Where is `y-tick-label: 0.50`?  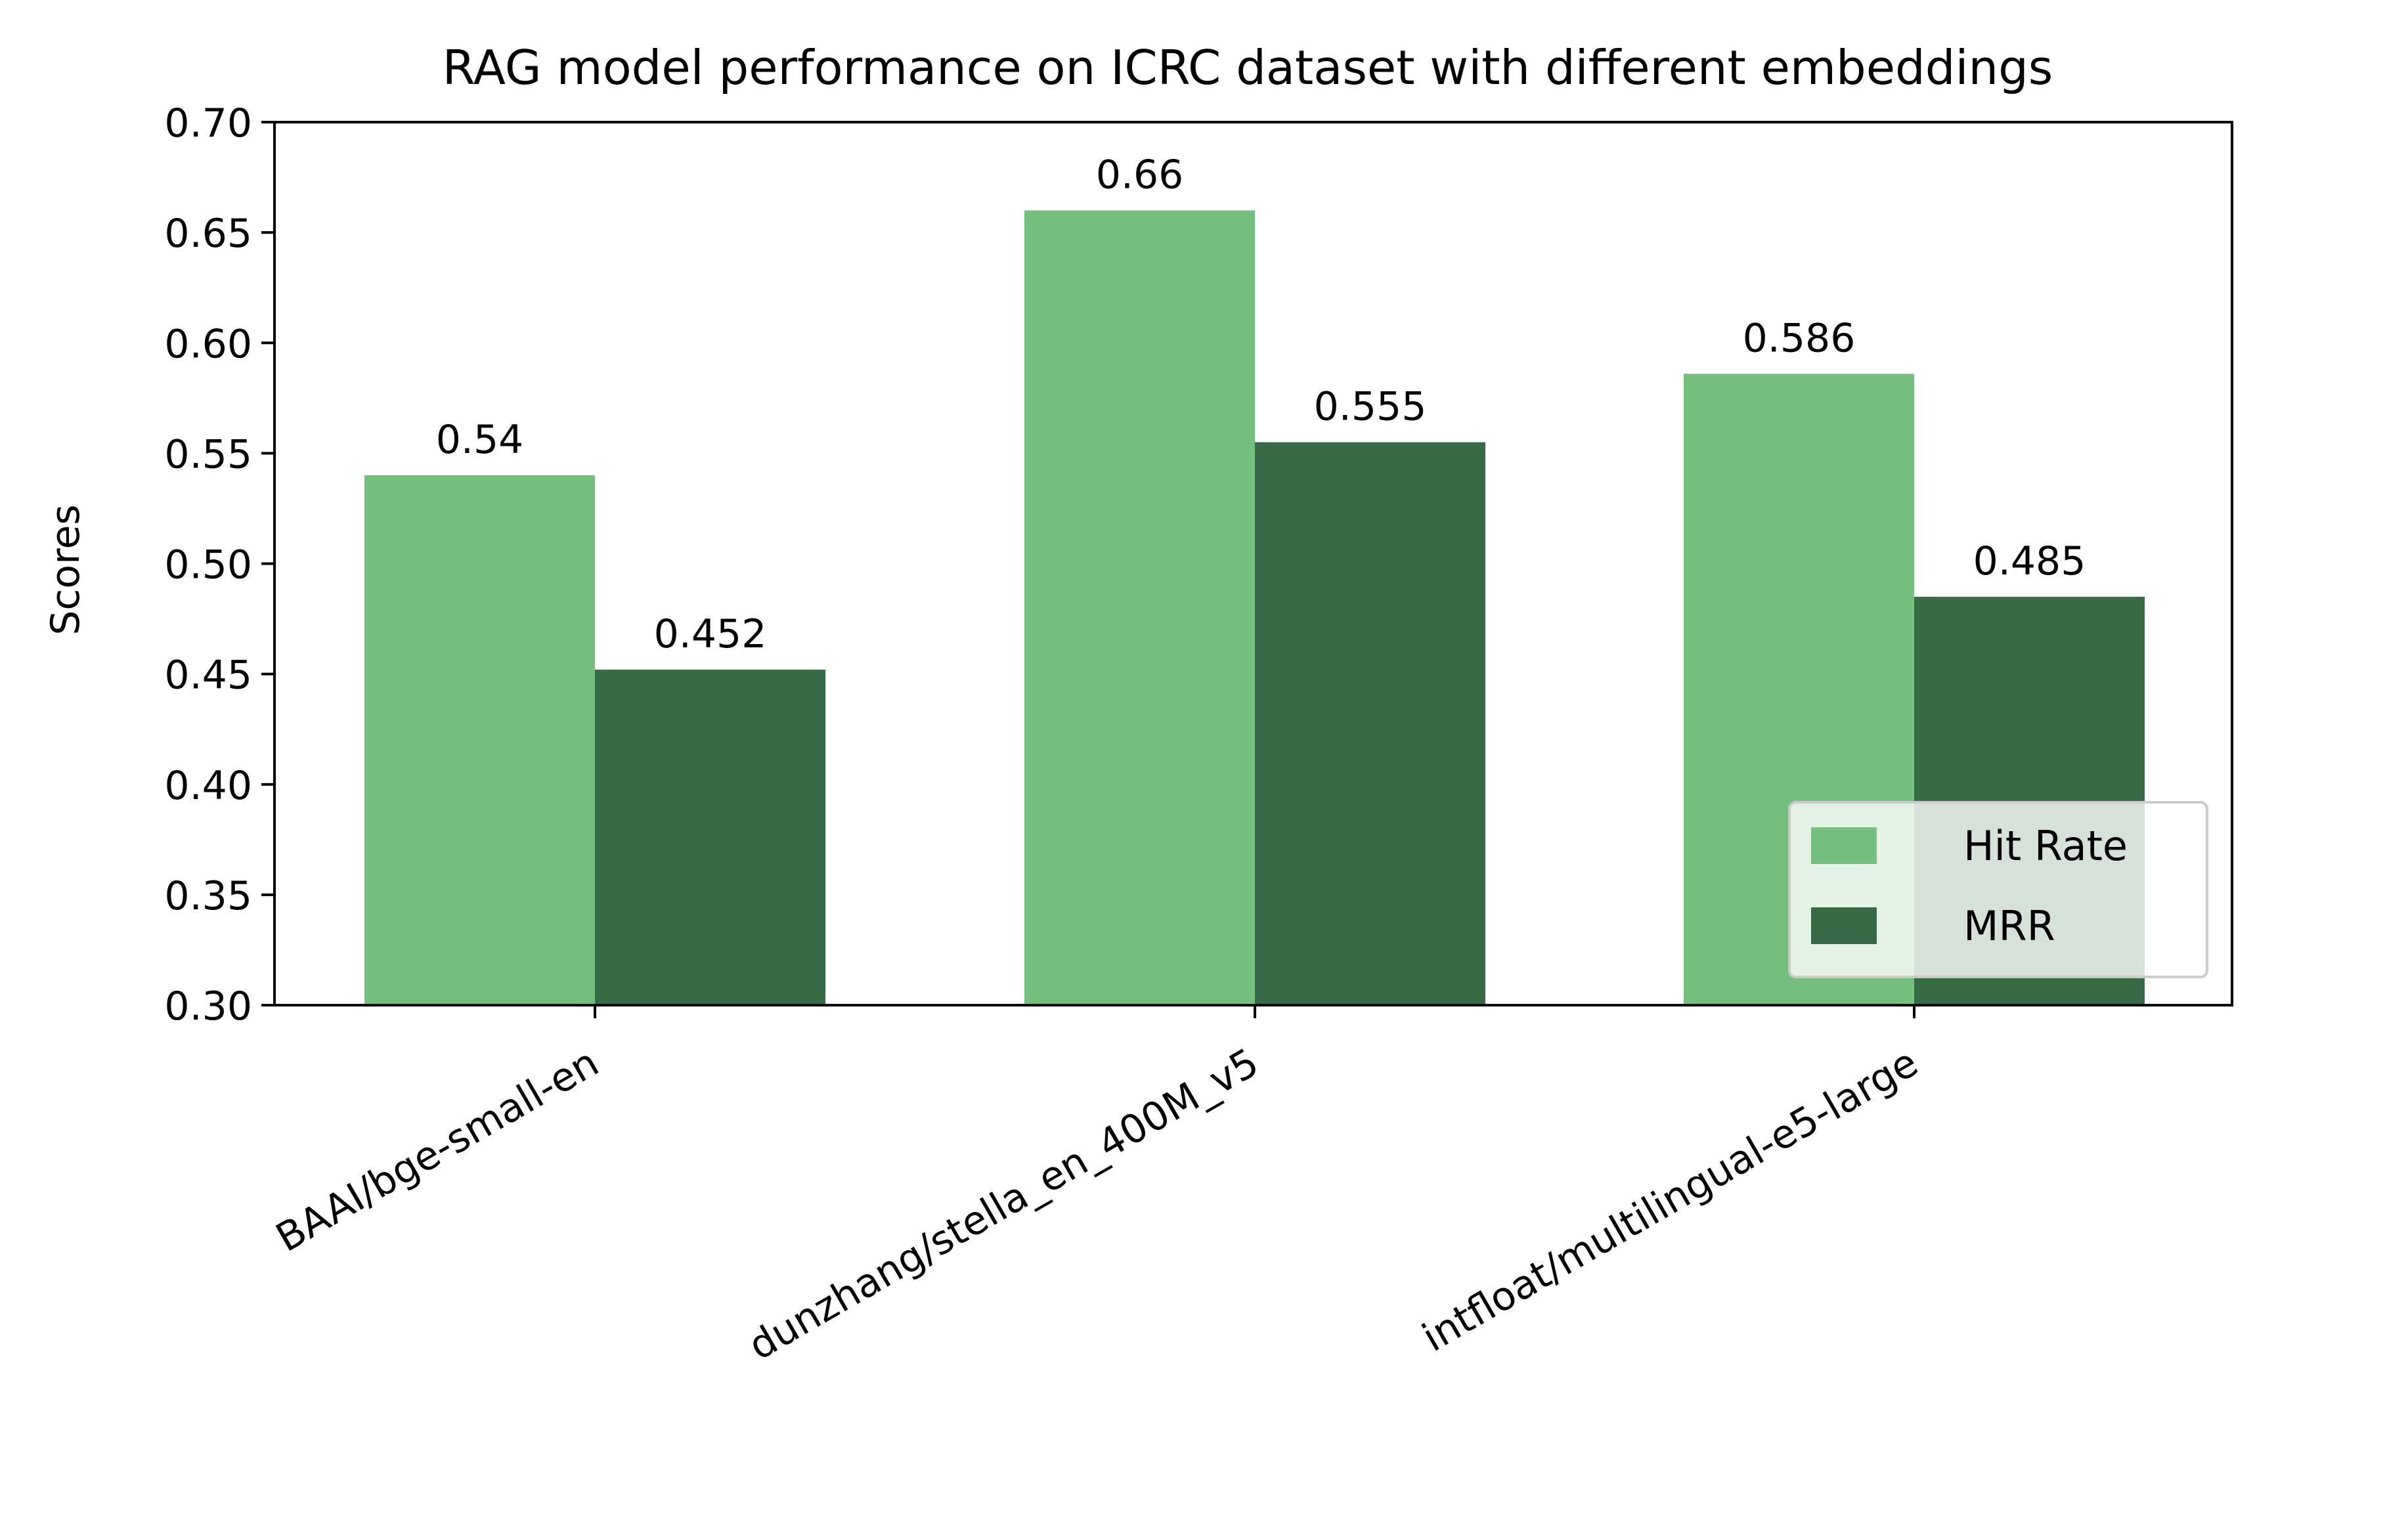
y-tick-label: 0.50 is located at coordinates (208, 565).